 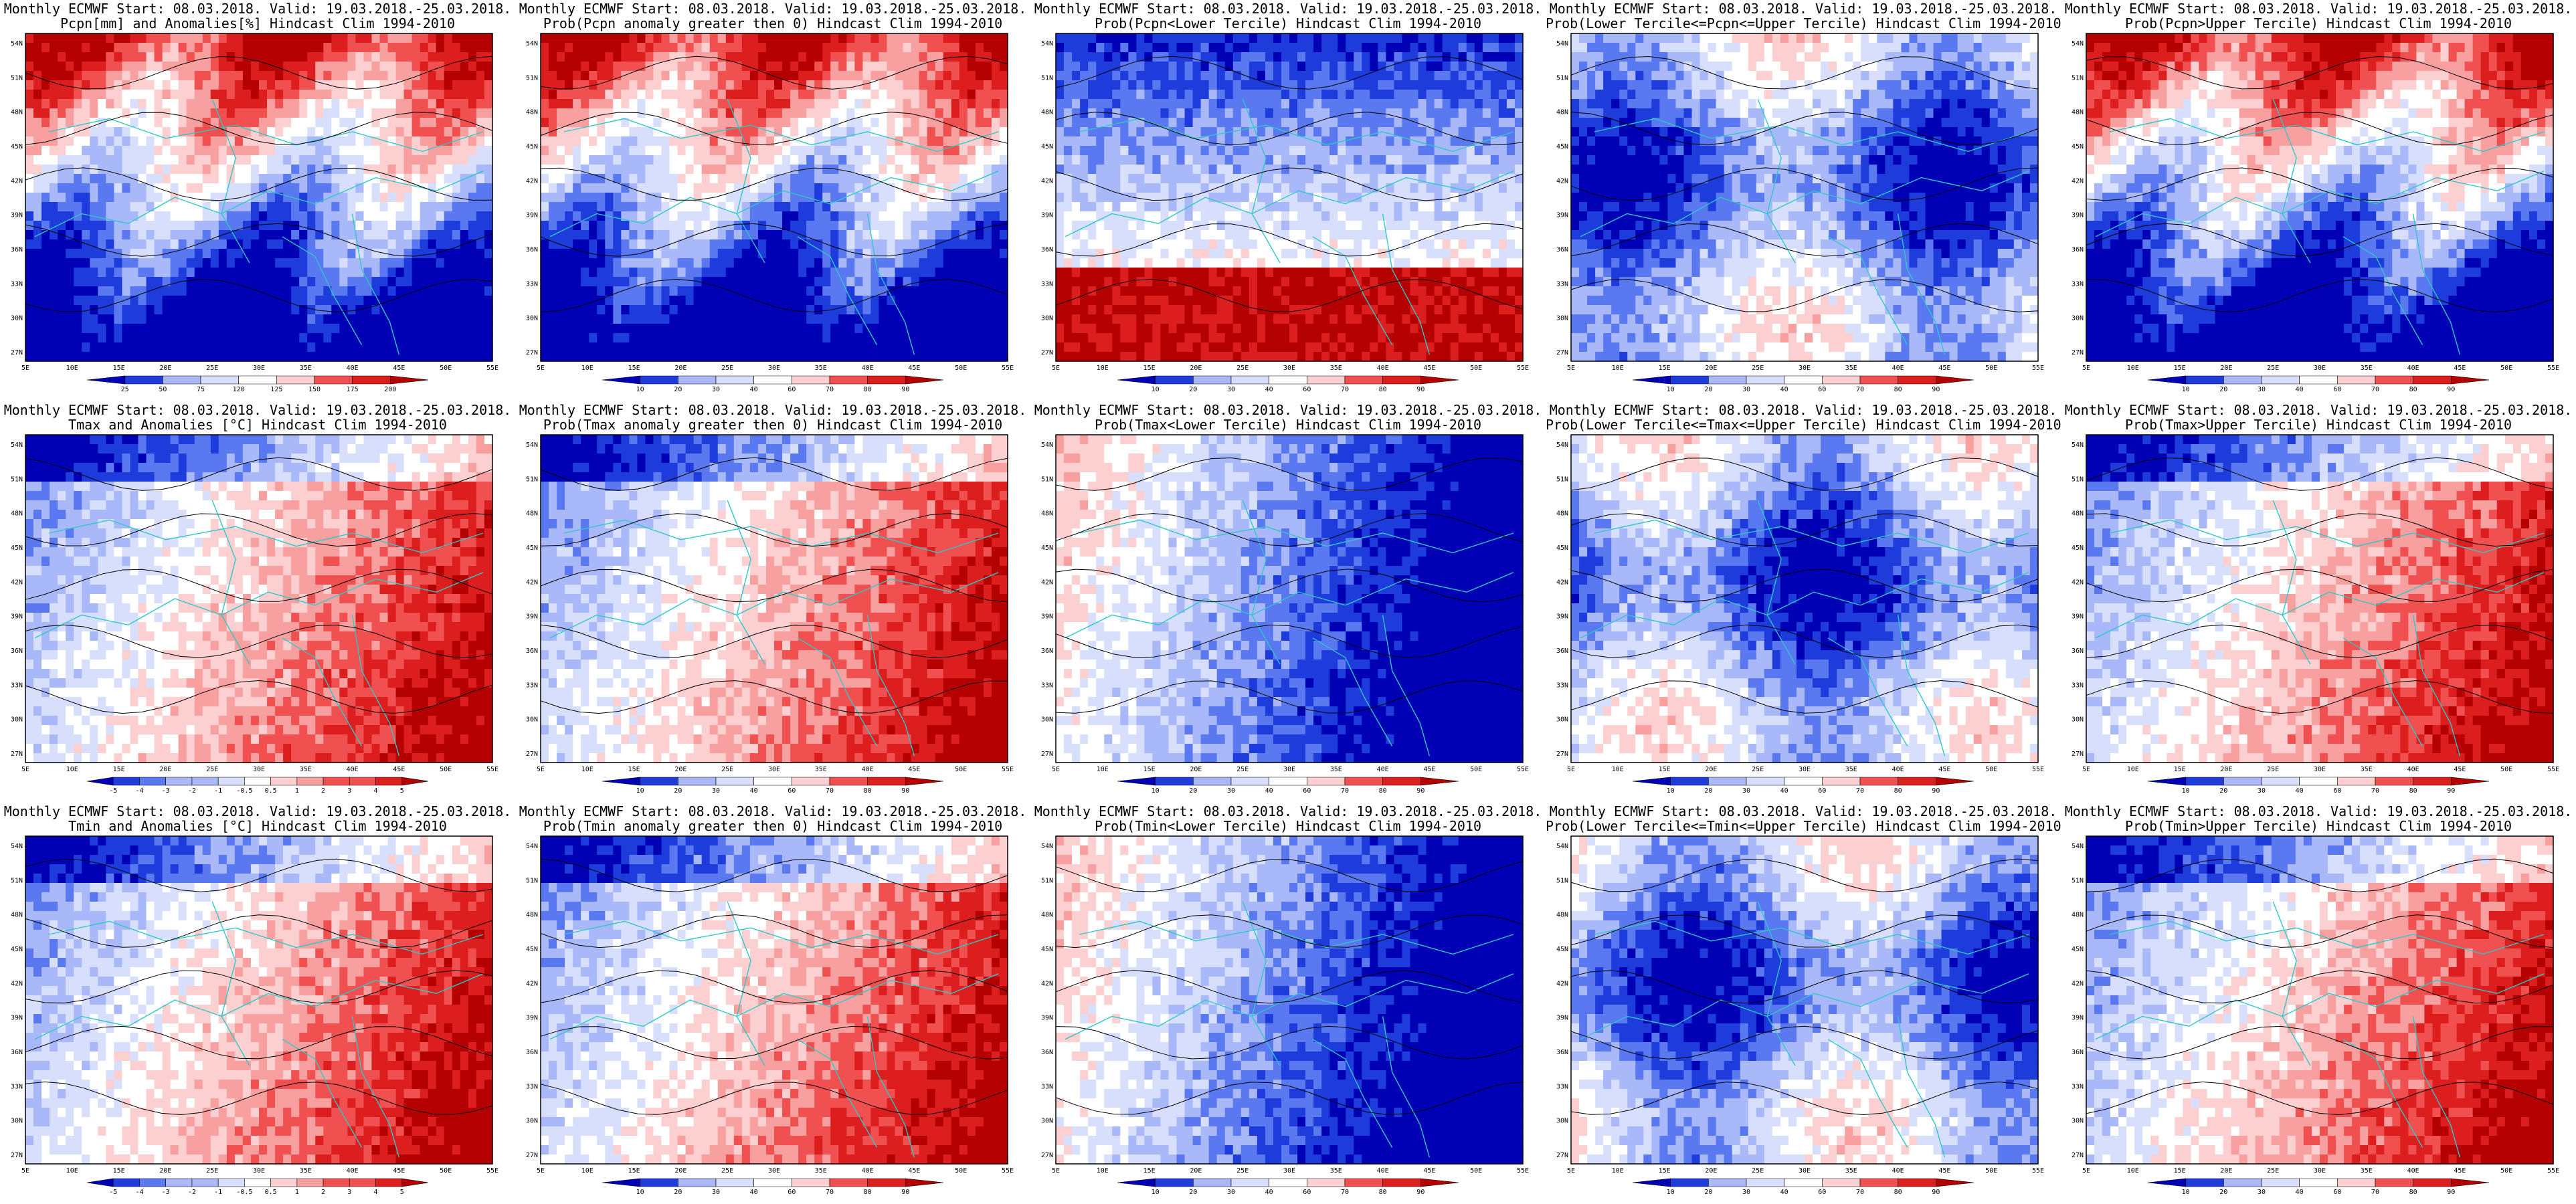 I want to click on coastline, so click(x=837, y=290).